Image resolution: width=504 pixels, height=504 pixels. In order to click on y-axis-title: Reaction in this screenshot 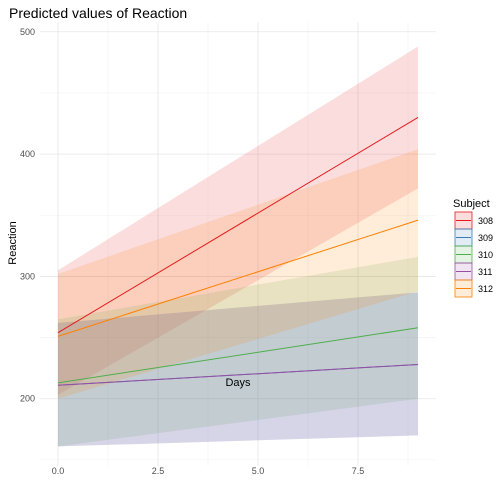, I will do `click(13, 242)`.